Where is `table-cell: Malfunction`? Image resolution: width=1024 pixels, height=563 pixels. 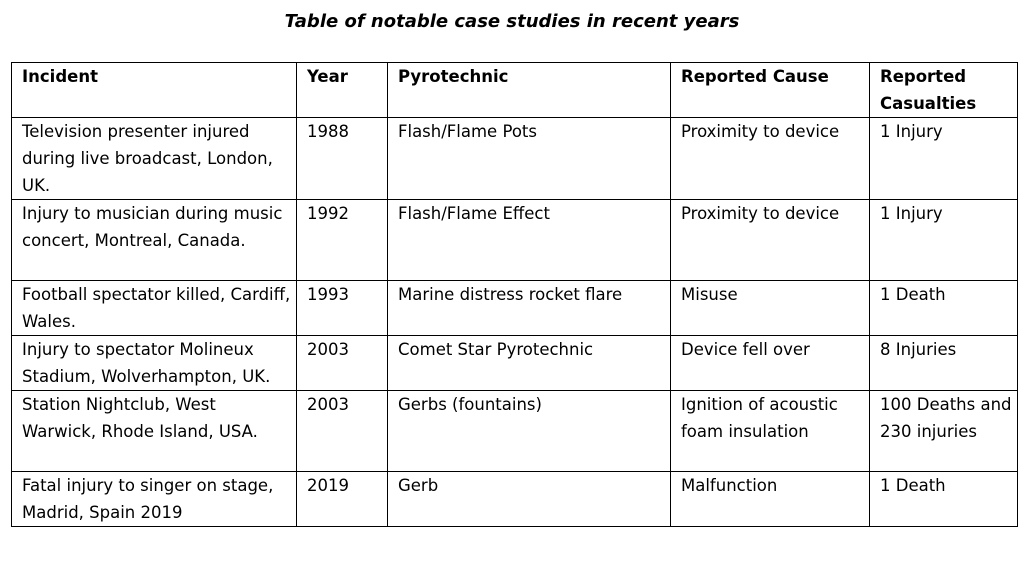 table-cell: Malfunction is located at coordinates (770, 499).